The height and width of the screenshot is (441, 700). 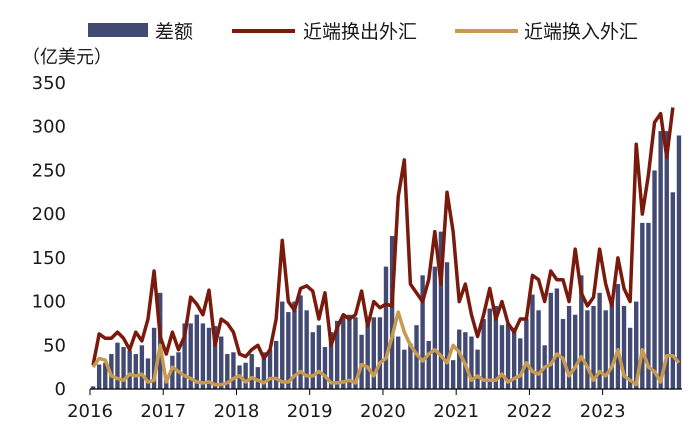 I want to click on legend-label-outflow: 近端换出外汇, so click(x=360, y=32).